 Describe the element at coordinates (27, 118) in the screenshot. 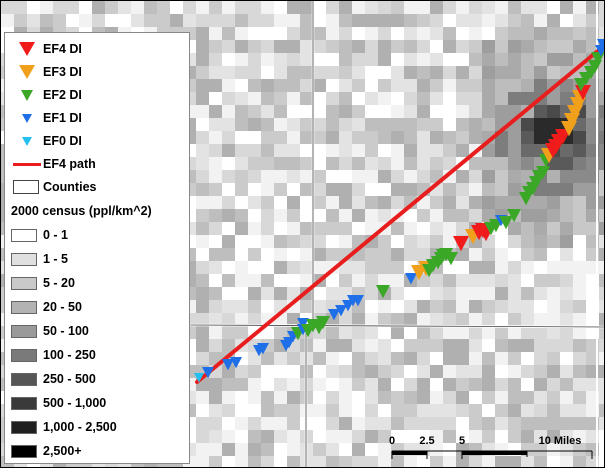

I see `legend-triangle-icon` at that location.